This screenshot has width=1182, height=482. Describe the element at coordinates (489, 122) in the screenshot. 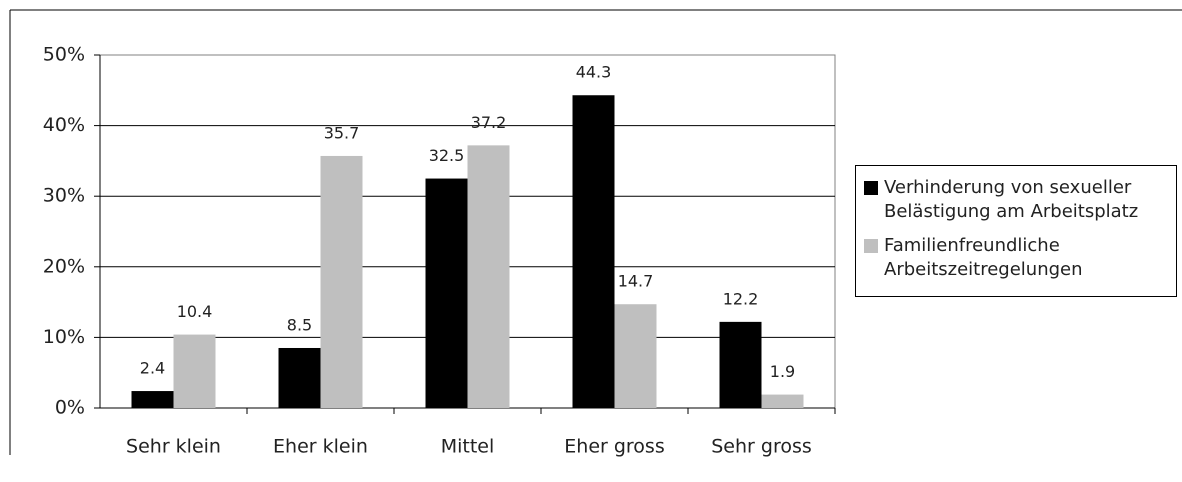

I see `value-label: 37.2` at that location.